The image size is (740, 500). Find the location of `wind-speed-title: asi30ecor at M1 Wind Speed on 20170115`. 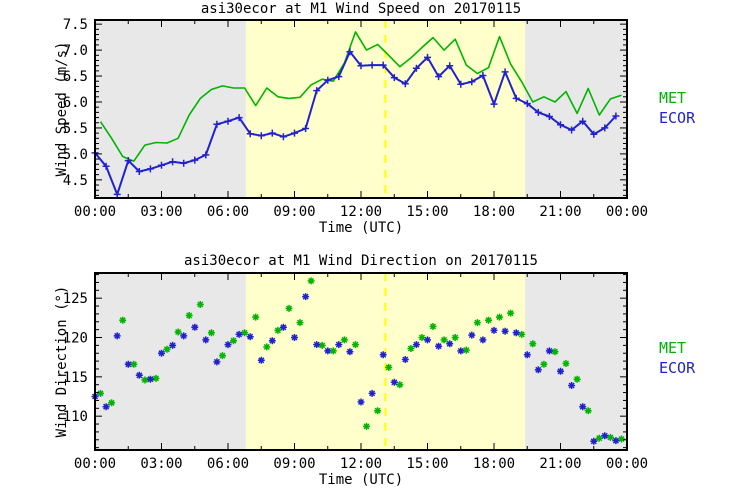

wind-speed-title: asi30ecor at M1 Wind Speed on 20170115 is located at coordinates (361, 9).